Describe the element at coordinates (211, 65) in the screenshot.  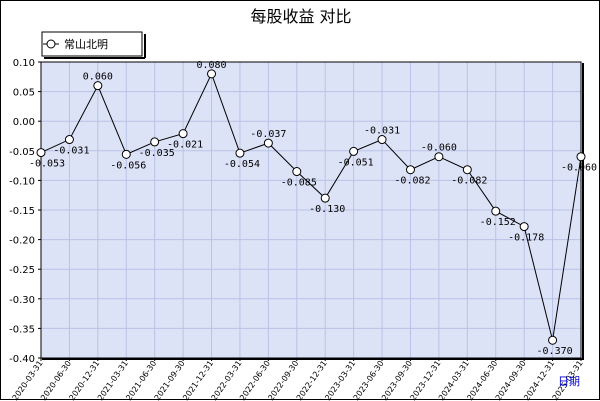
I see `data-label: 0.080` at that location.